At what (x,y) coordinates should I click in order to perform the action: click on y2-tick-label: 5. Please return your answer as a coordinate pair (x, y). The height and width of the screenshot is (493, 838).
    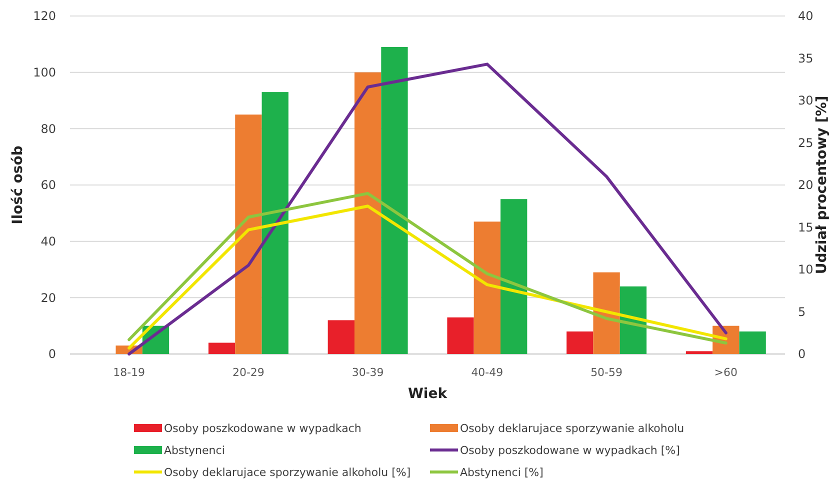
    Looking at the image, I should click on (802, 311).